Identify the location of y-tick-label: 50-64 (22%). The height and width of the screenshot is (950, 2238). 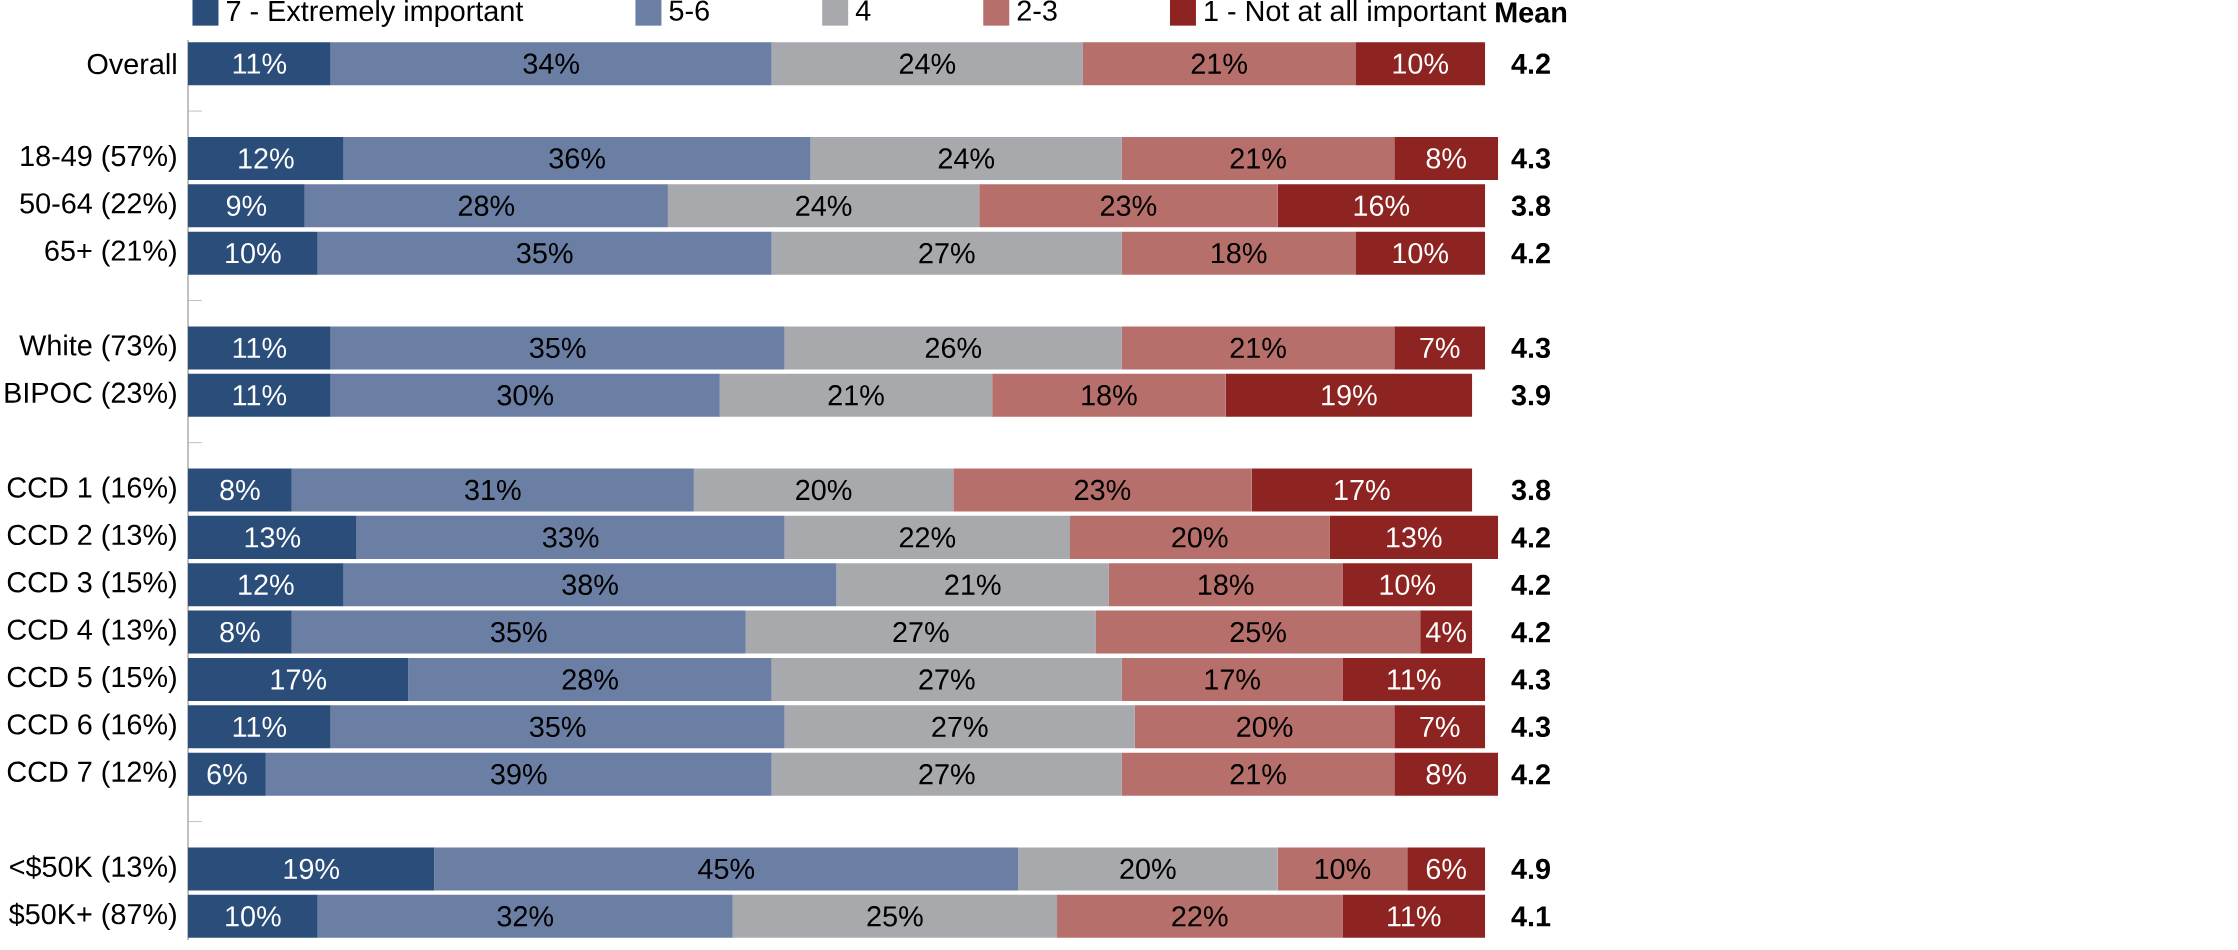
(98, 206).